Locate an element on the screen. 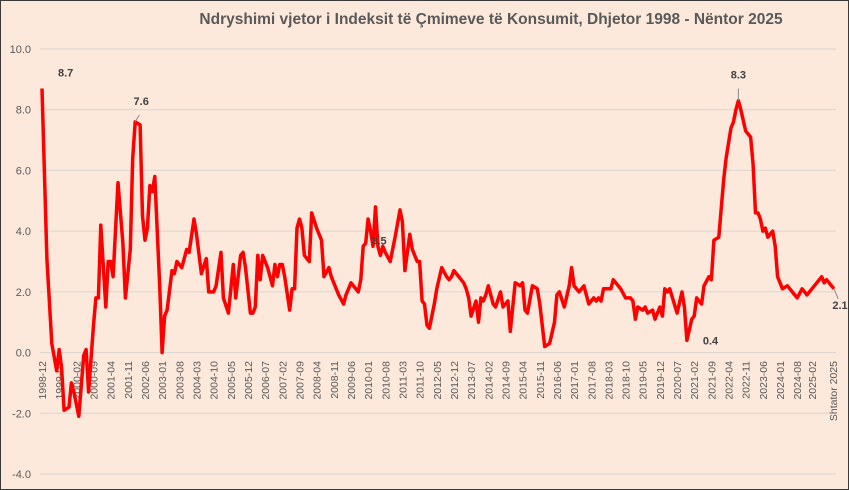  x-tick-label: 2021-02 is located at coordinates (695, 380).